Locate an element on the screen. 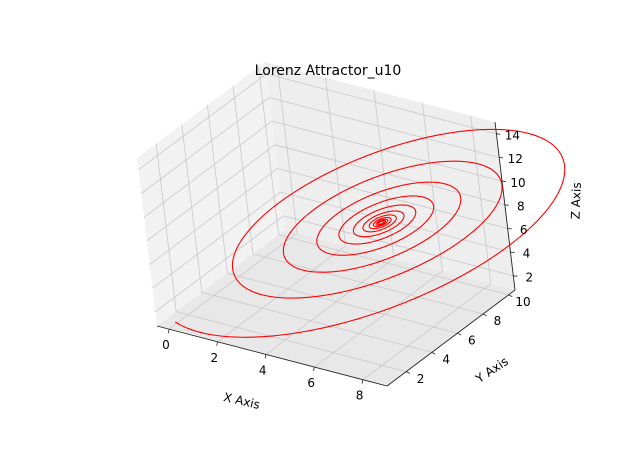  x-tick-label: 6 is located at coordinates (311, 383).